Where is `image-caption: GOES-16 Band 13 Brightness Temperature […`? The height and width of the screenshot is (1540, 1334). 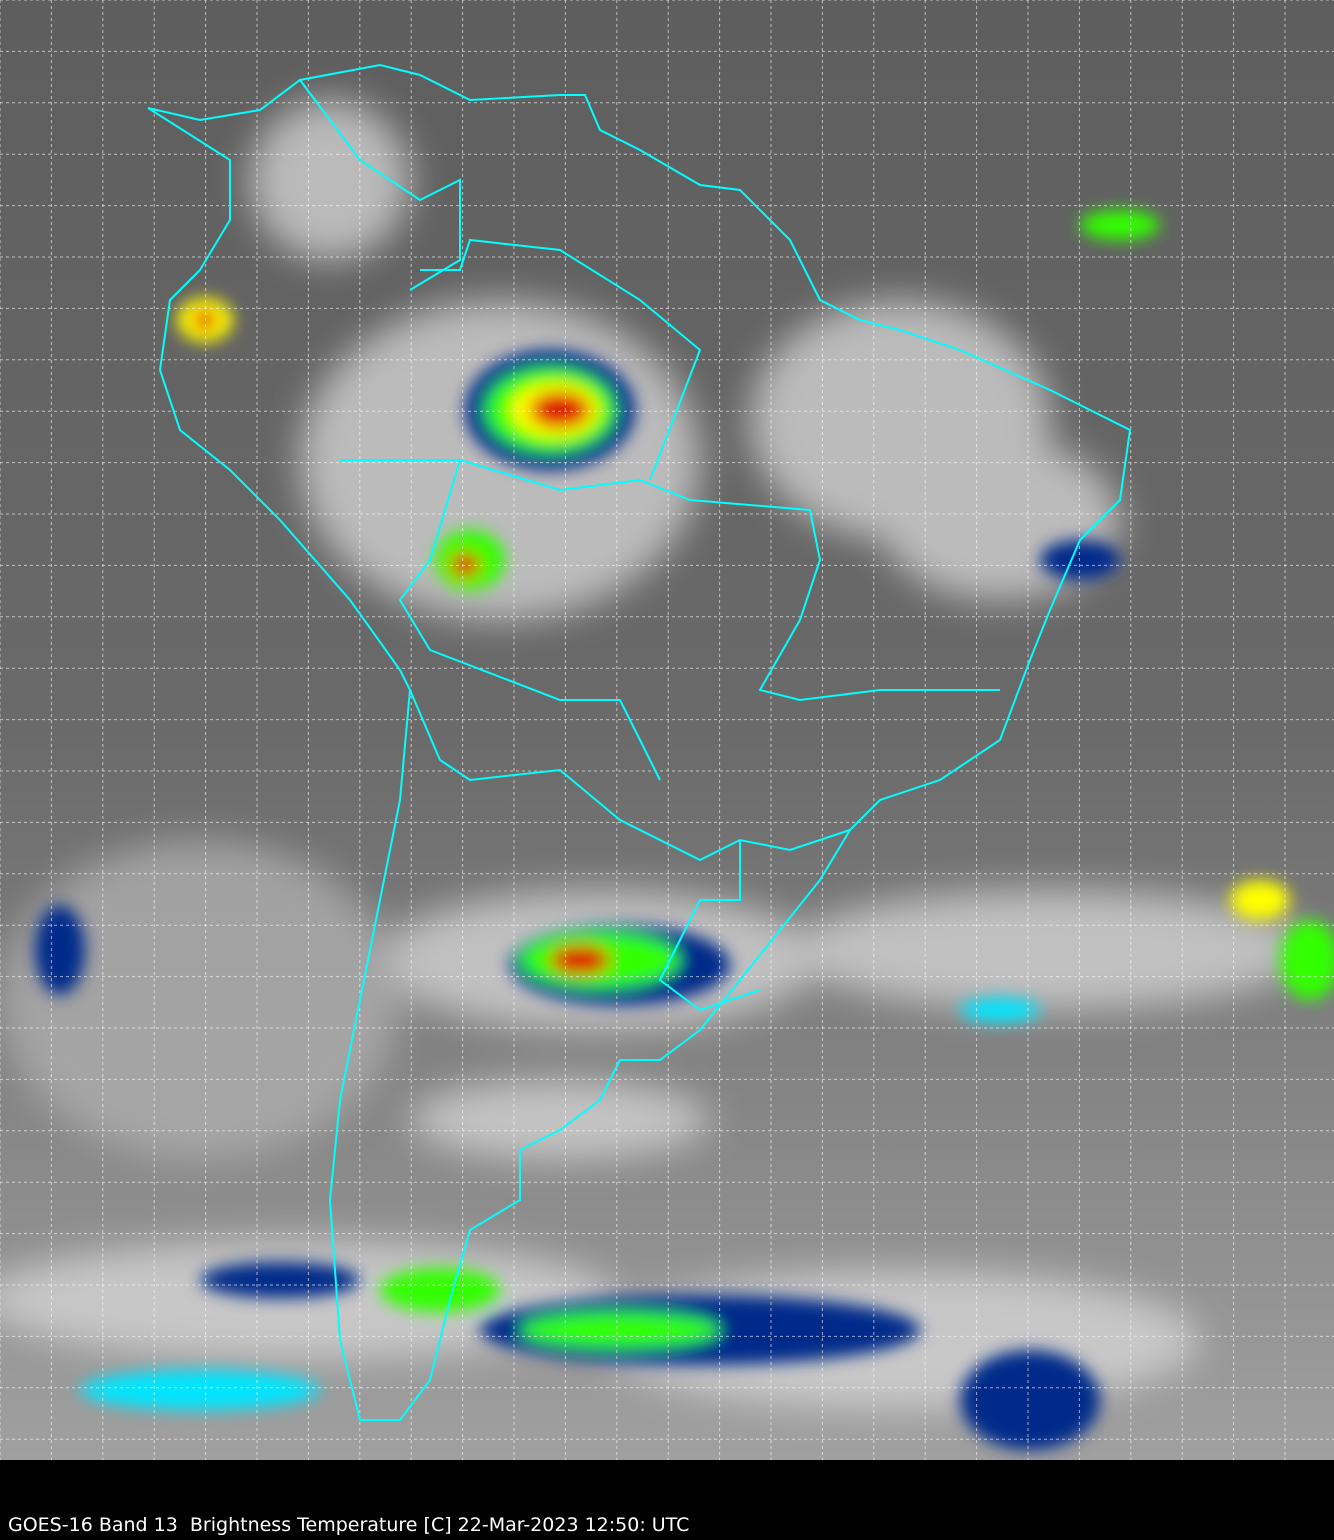 image-caption: GOES-16 Band 13 Brightness Temperature [… is located at coordinates (349, 1525).